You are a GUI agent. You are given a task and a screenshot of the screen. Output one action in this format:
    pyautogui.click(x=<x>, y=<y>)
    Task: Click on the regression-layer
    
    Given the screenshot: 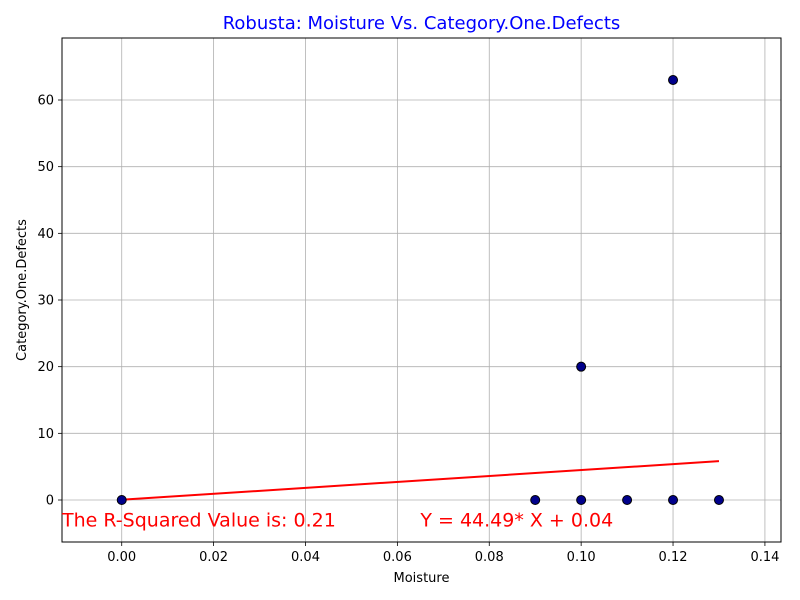 What is the action you would take?
    pyautogui.click(x=420, y=480)
    